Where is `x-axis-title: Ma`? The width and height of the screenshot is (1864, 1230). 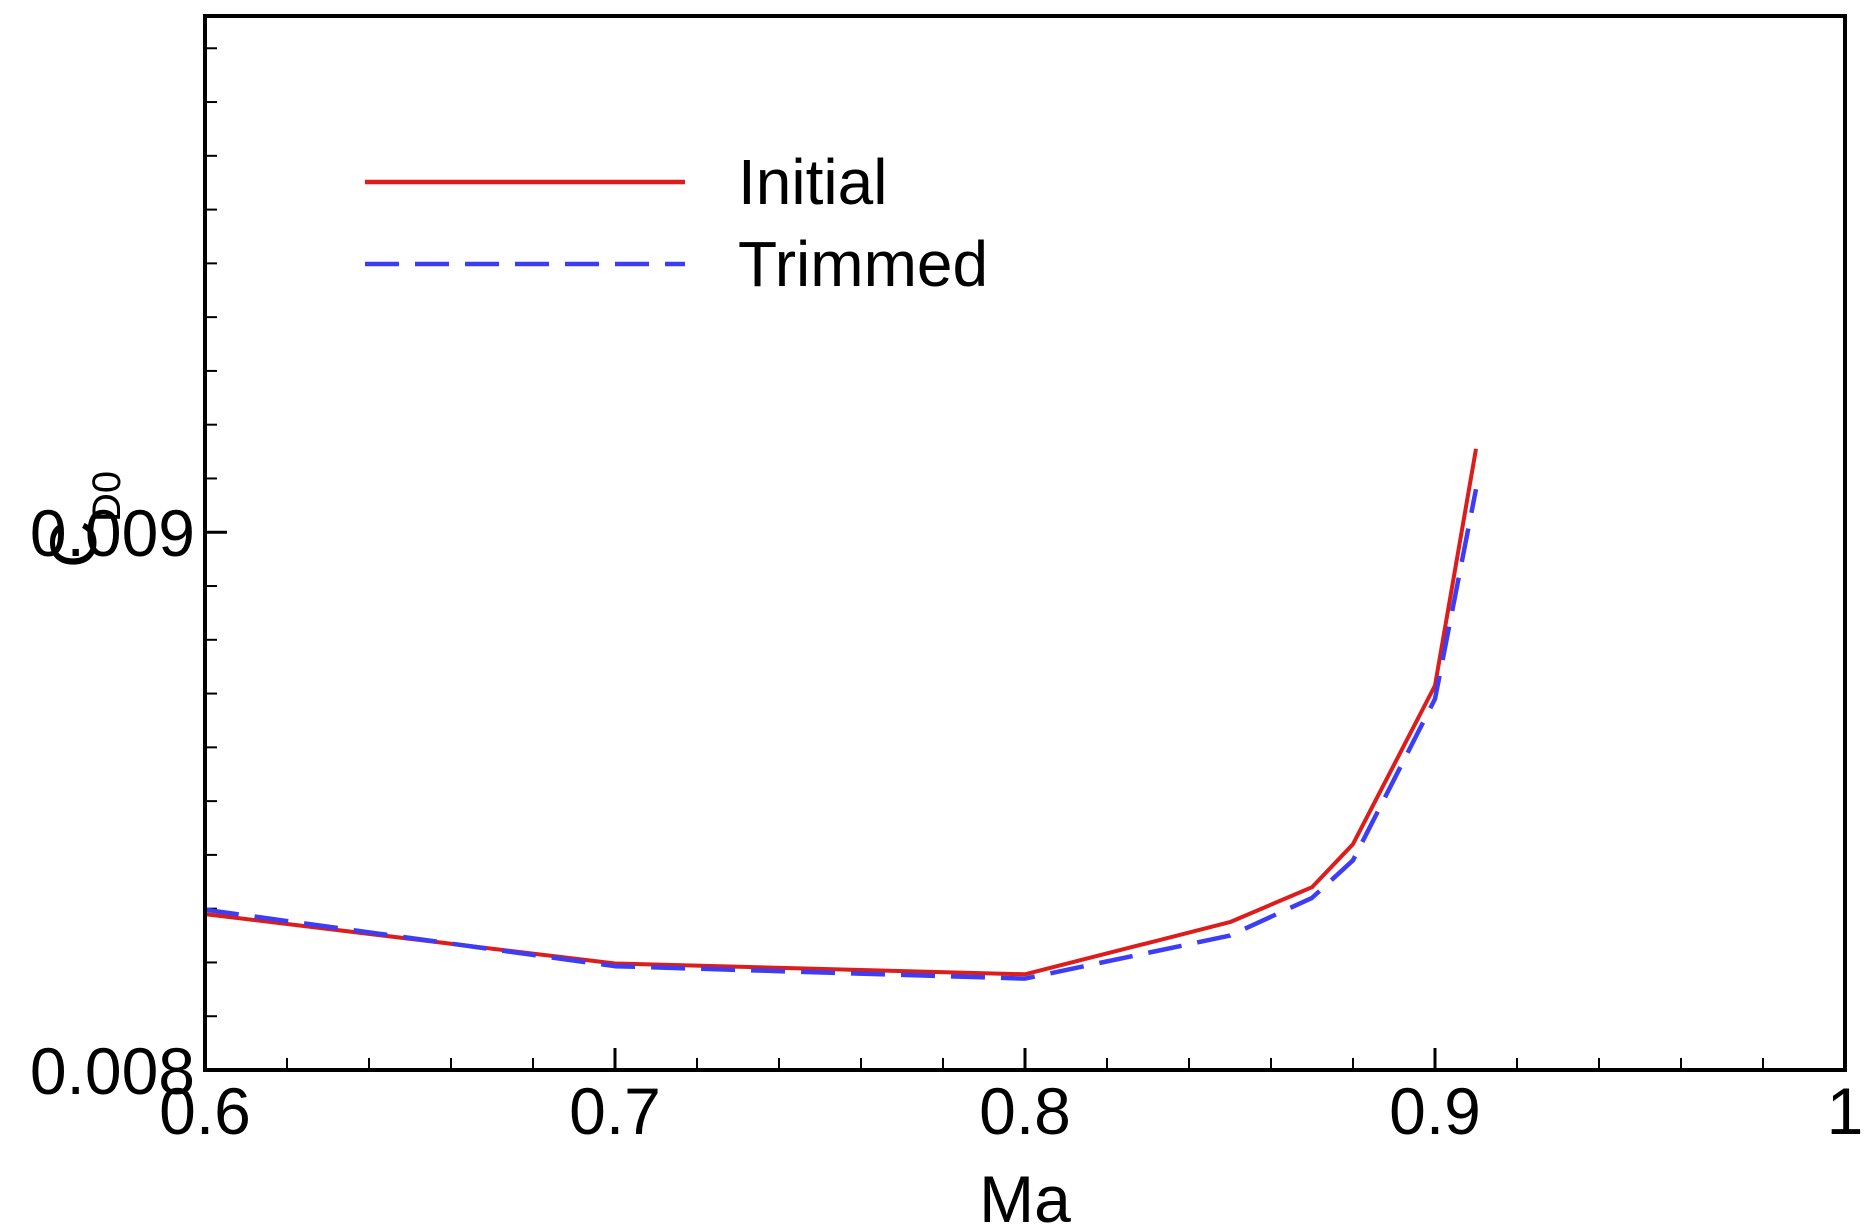
x-axis-title: Ma is located at coordinates (1025, 1196).